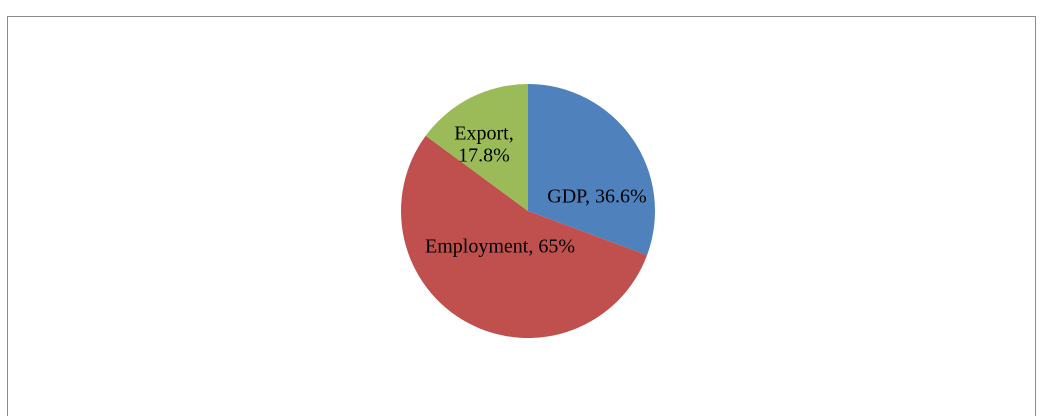 The width and height of the screenshot is (1044, 416). I want to click on pie-slice-export, so click(476, 147).